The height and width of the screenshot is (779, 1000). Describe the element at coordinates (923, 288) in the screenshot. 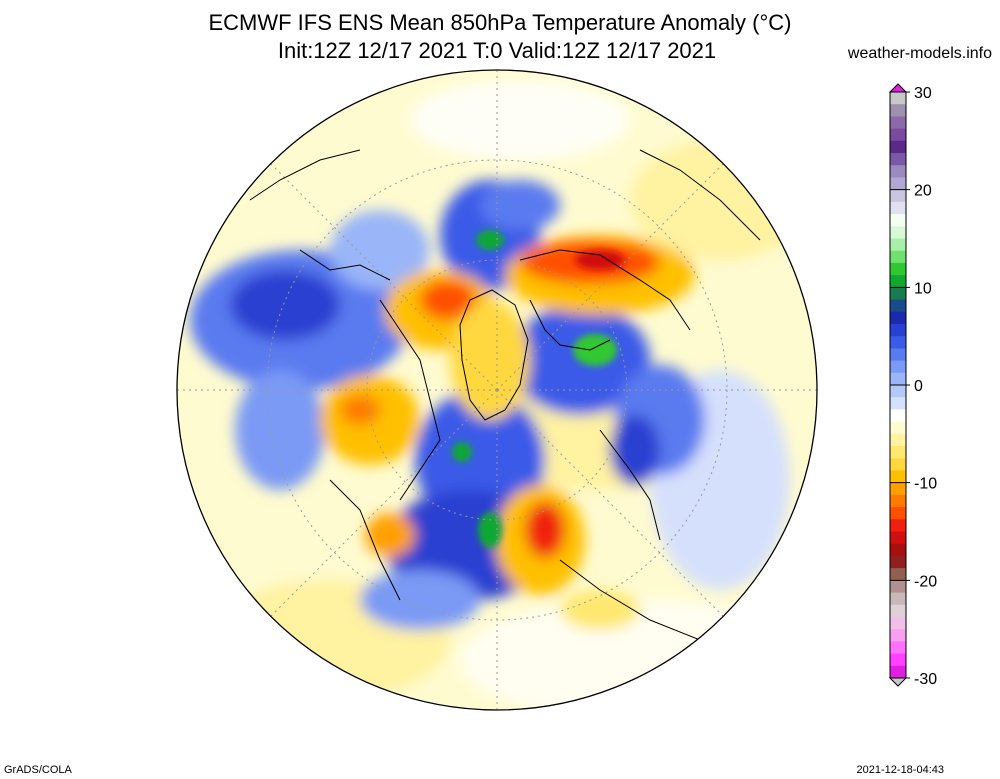

I see `colorbar-tick-label: 10` at that location.